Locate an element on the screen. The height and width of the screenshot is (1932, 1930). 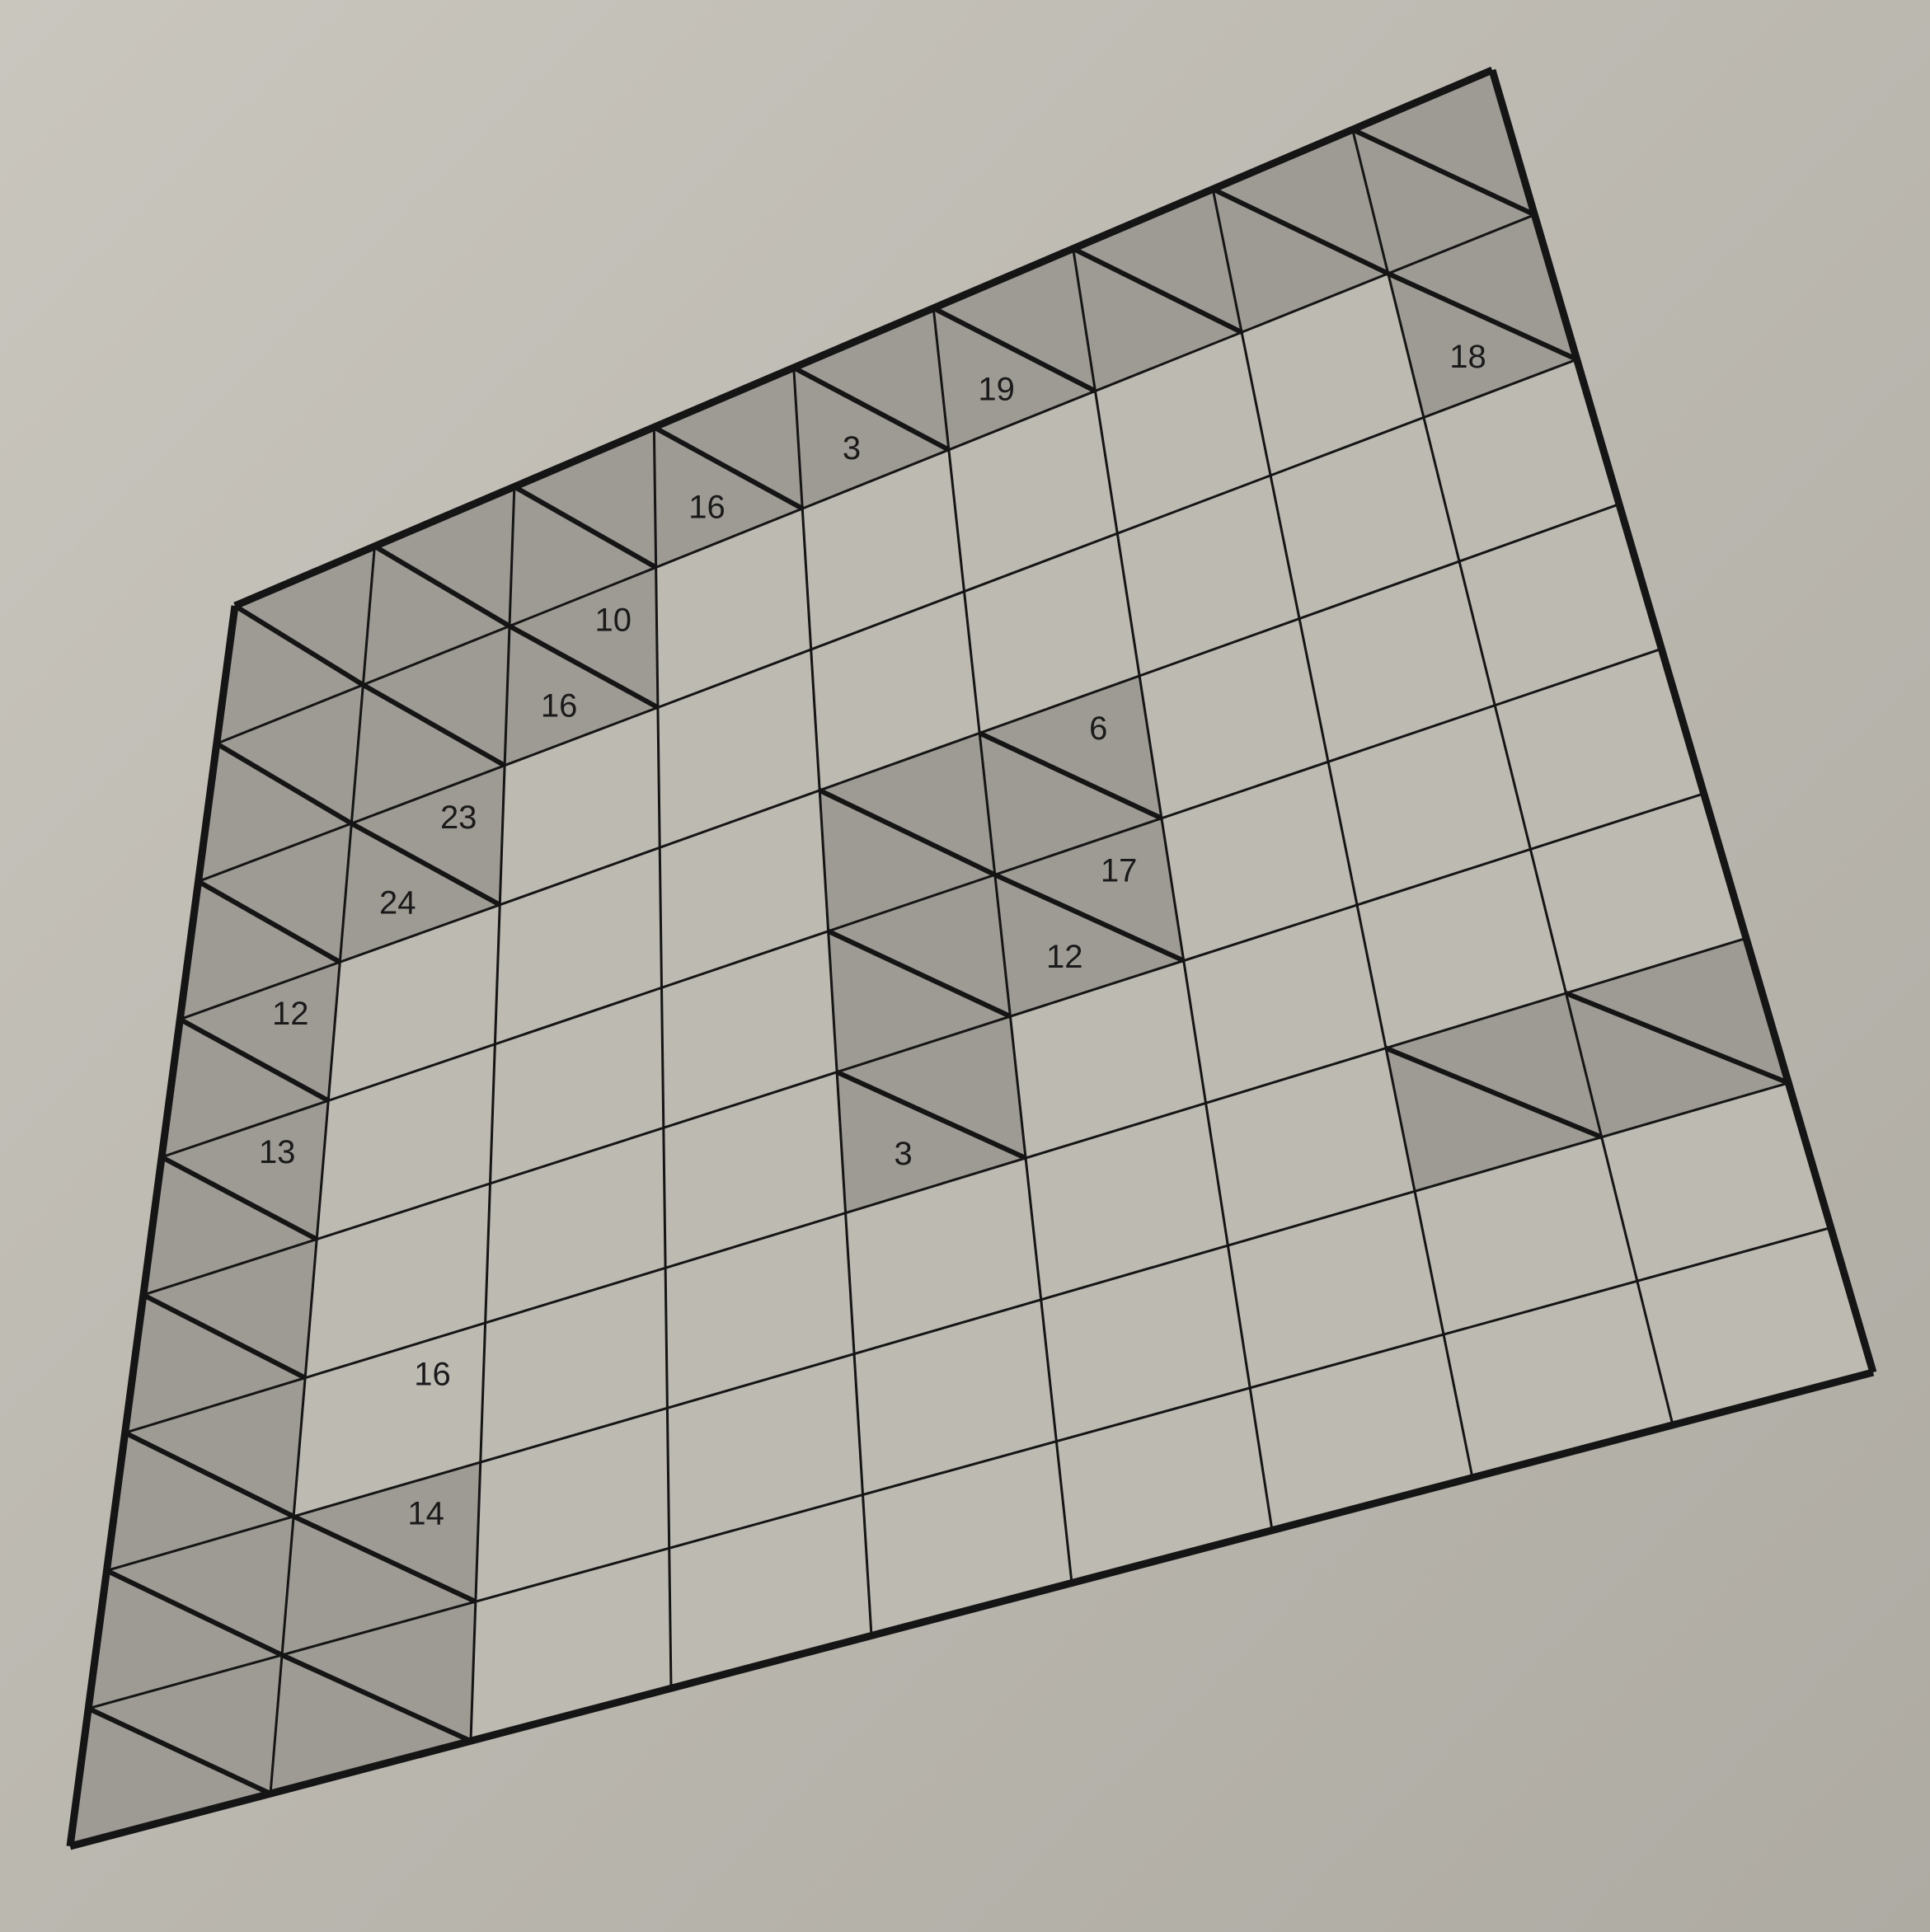
across-clue-number: 17 is located at coordinates (1119, 871).